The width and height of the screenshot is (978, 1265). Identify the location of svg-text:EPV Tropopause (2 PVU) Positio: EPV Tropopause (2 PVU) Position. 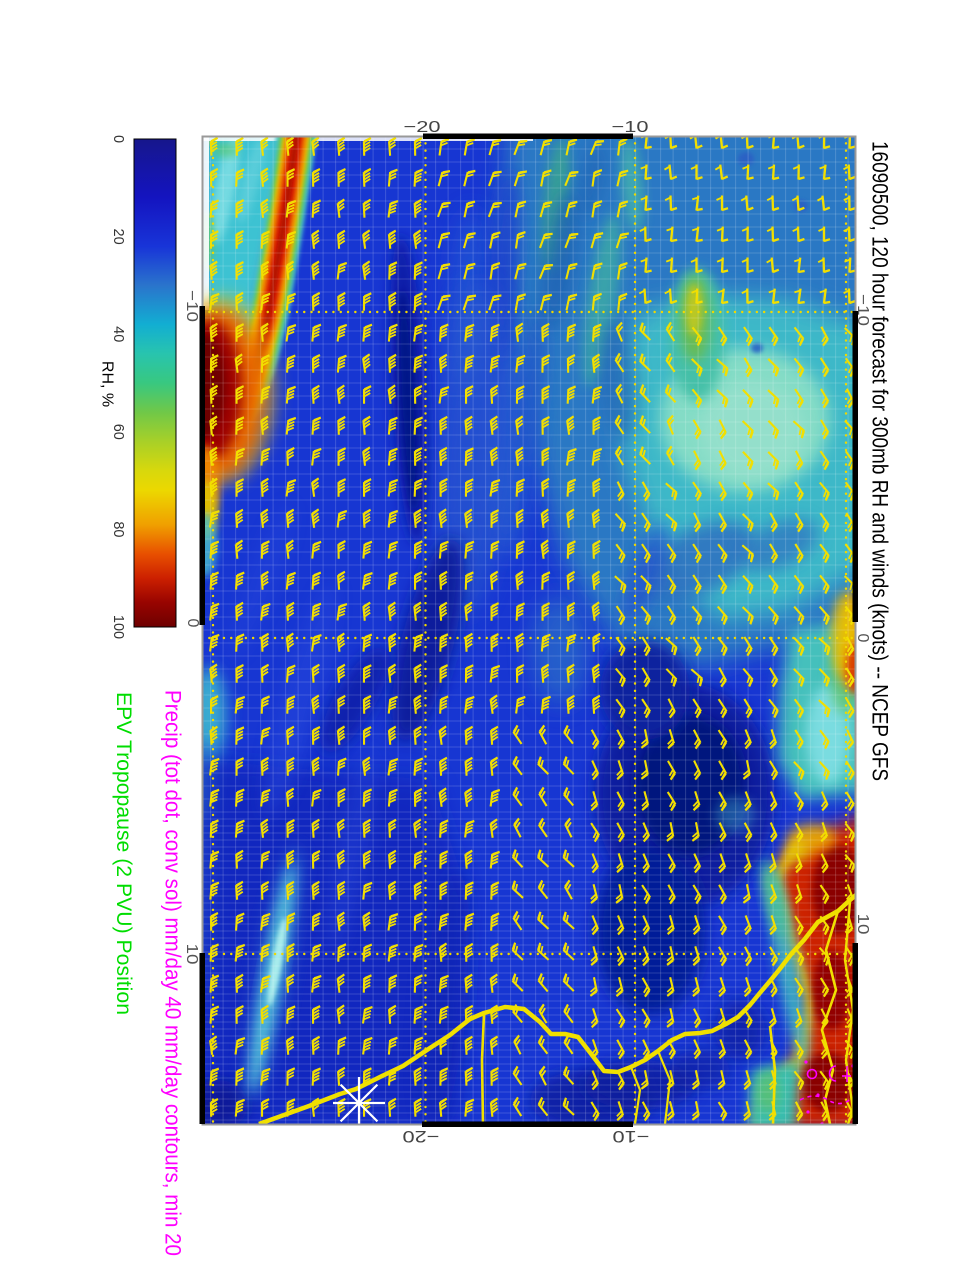
(123, 853).